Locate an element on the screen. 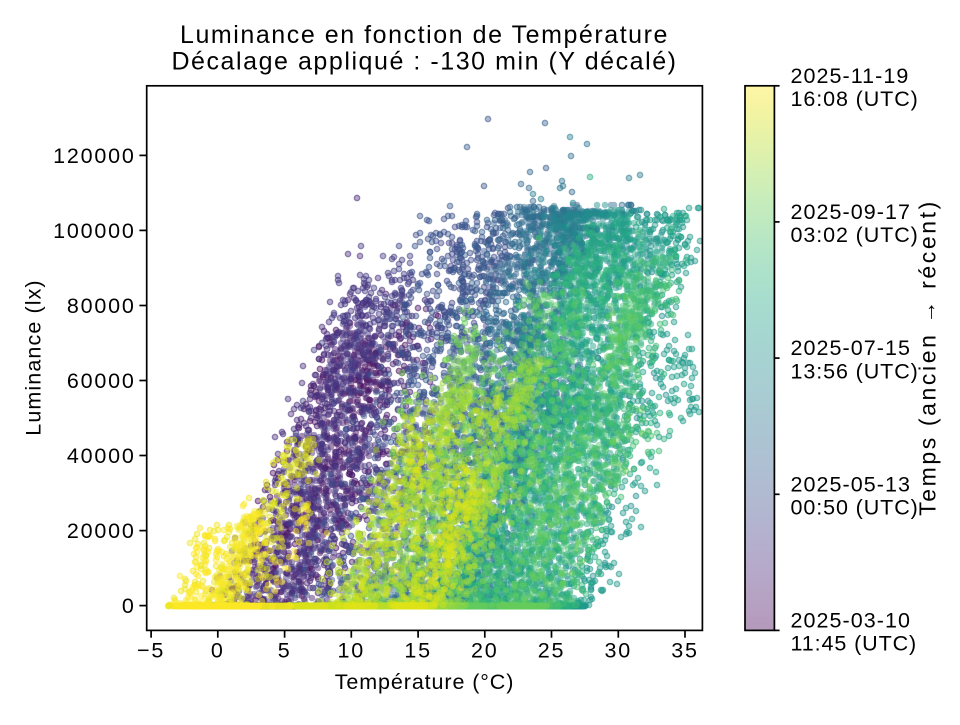 The image size is (960, 725). svg-text: 00:50 (UTC) is located at coordinates (855, 508).